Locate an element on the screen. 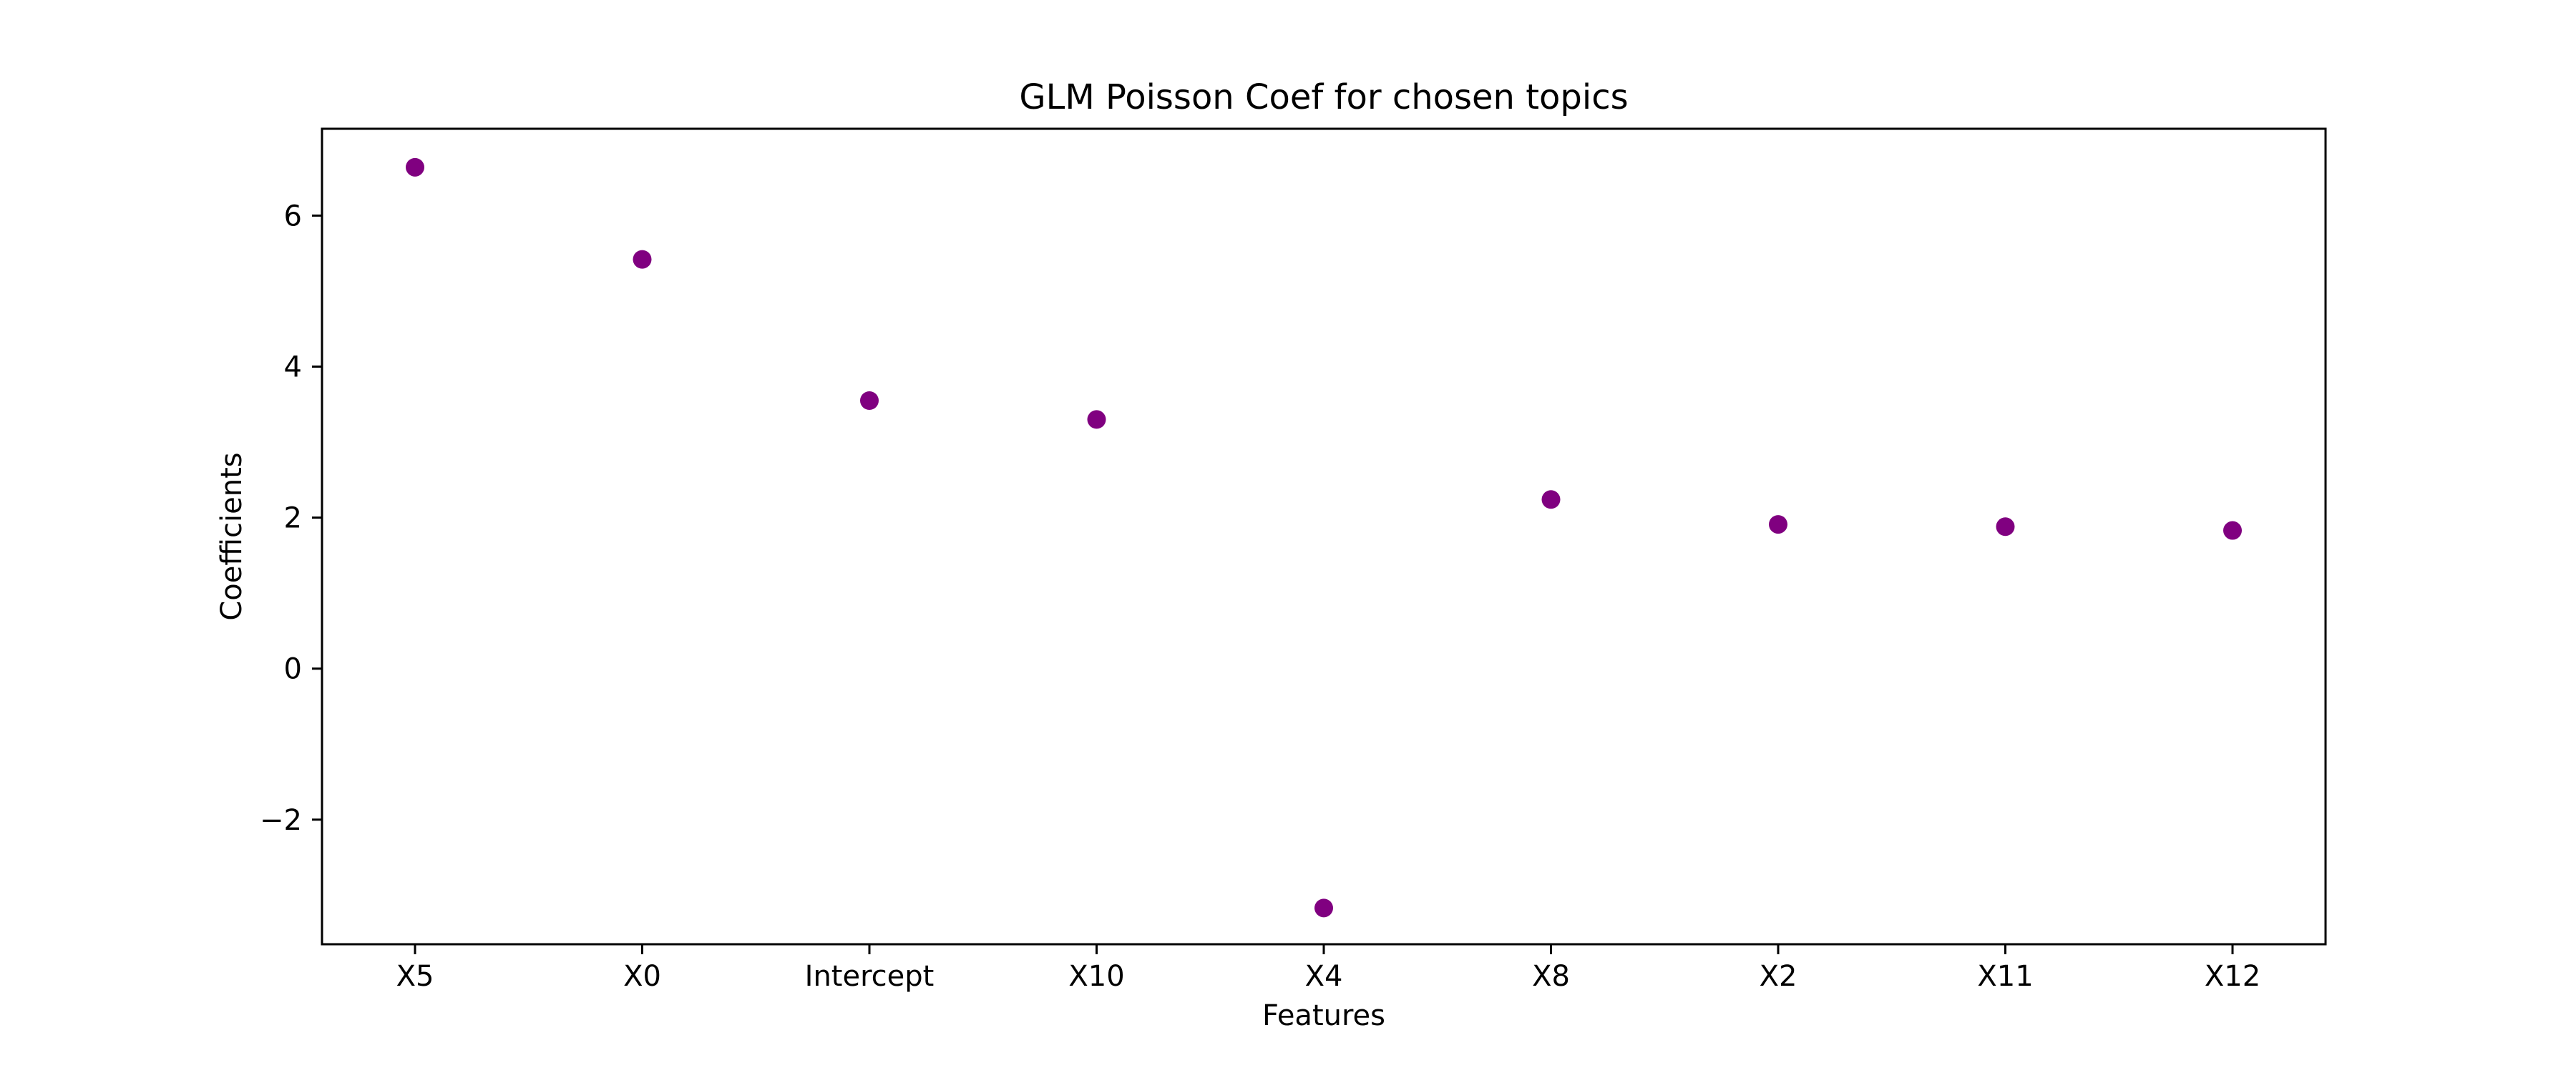 The height and width of the screenshot is (1073, 2576). data-point-x12 is located at coordinates (2232, 530).